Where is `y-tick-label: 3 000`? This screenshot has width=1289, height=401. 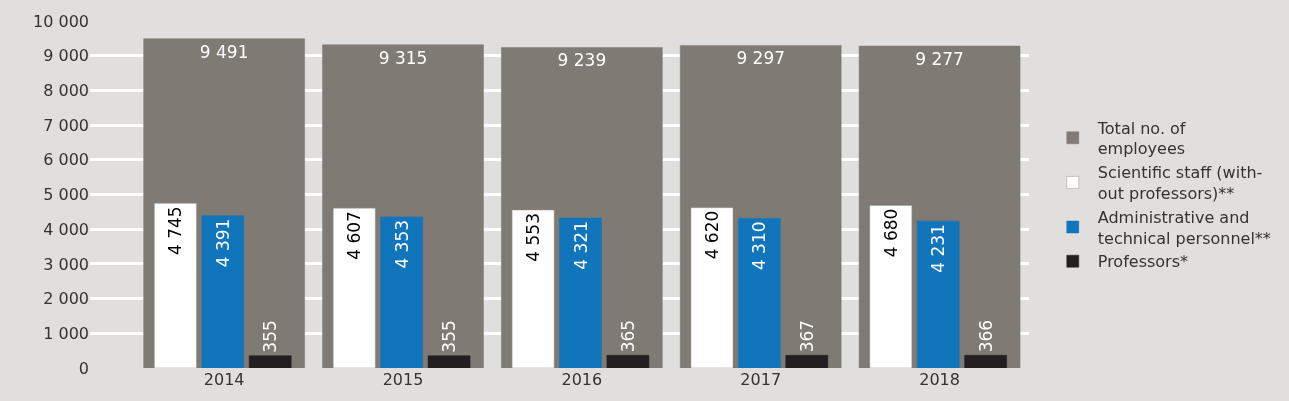 y-tick-label: 3 000 is located at coordinates (66, 264).